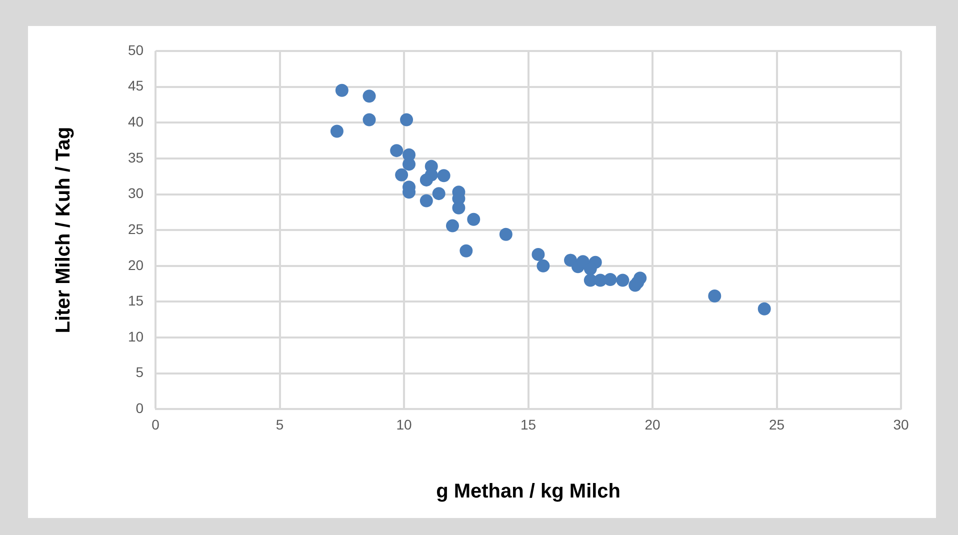  Describe the element at coordinates (528, 491) in the screenshot. I see `x-axis-title: g Methan / kg Milch` at that location.